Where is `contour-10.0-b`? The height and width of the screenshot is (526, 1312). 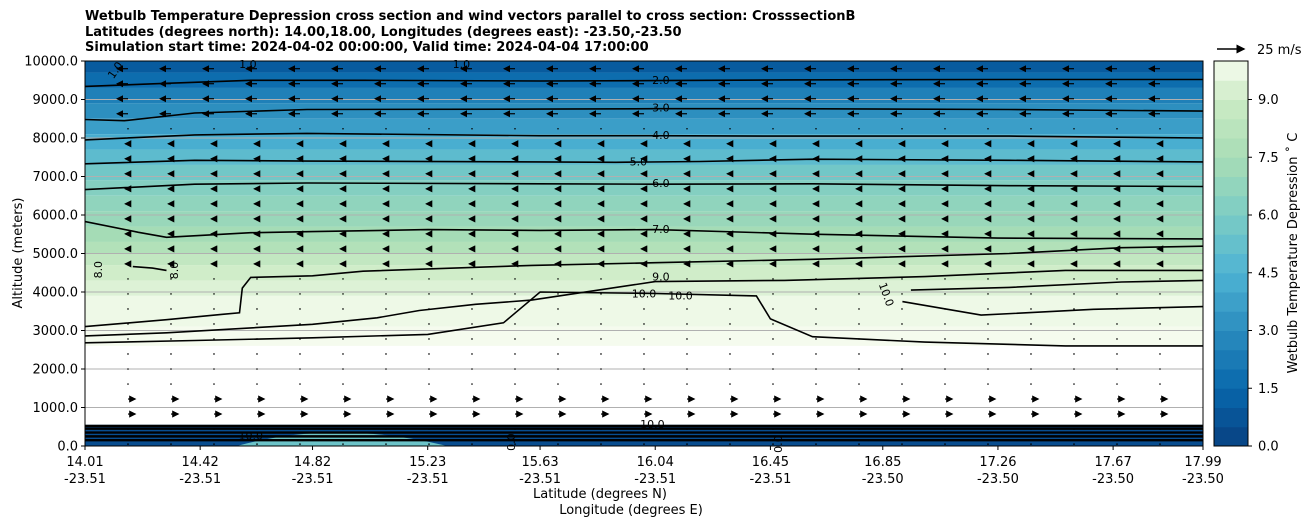 contour-10.0-b is located at coordinates (1052, 308).